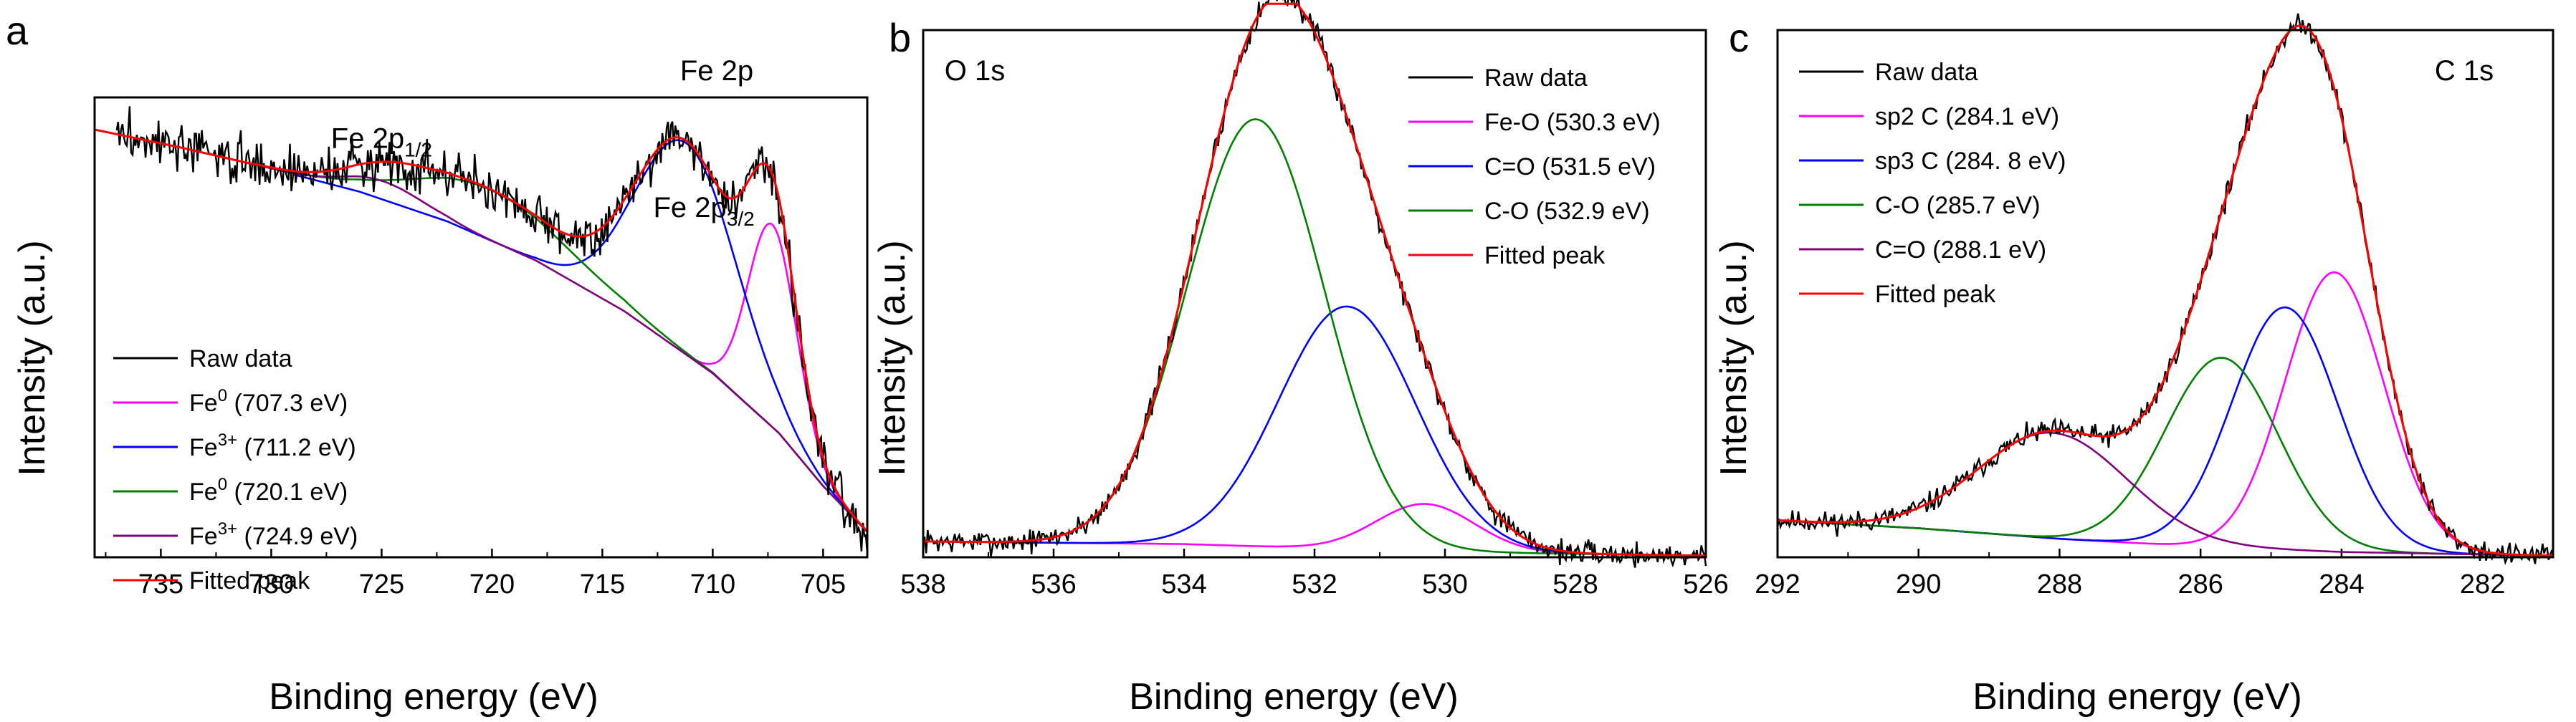 The image size is (2576, 722). What do you see at coordinates (1739, 37) in the screenshot?
I see `panel-letter-c: c` at bounding box center [1739, 37].